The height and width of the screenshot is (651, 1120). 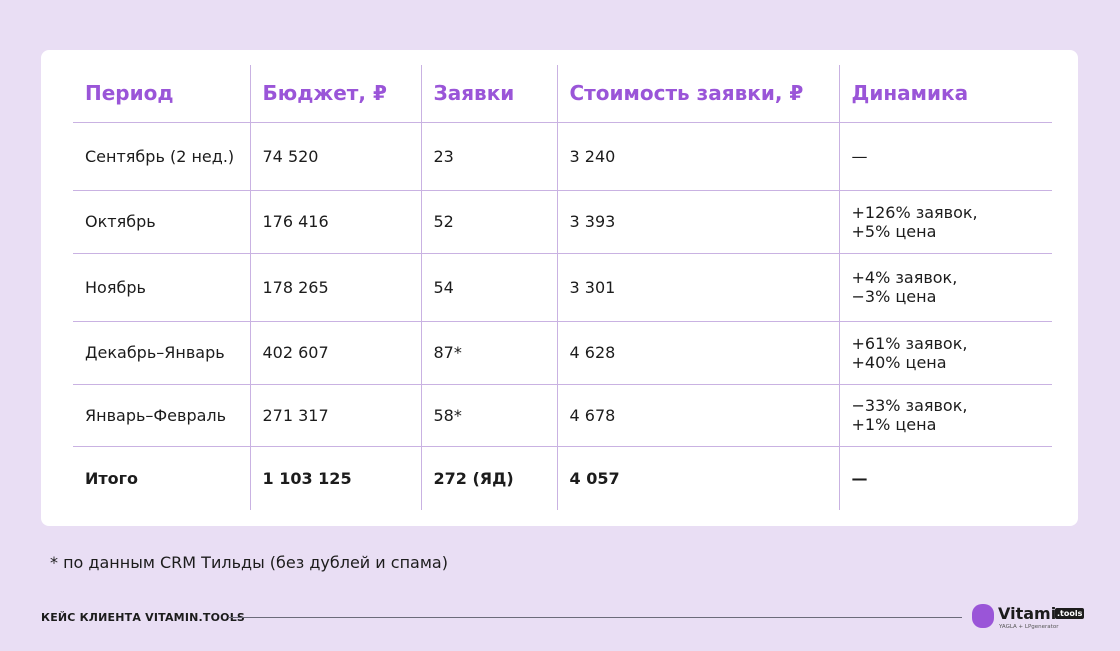 What do you see at coordinates (894, 424) in the screenshot?
I see `cell-line: +1% цена` at bounding box center [894, 424].